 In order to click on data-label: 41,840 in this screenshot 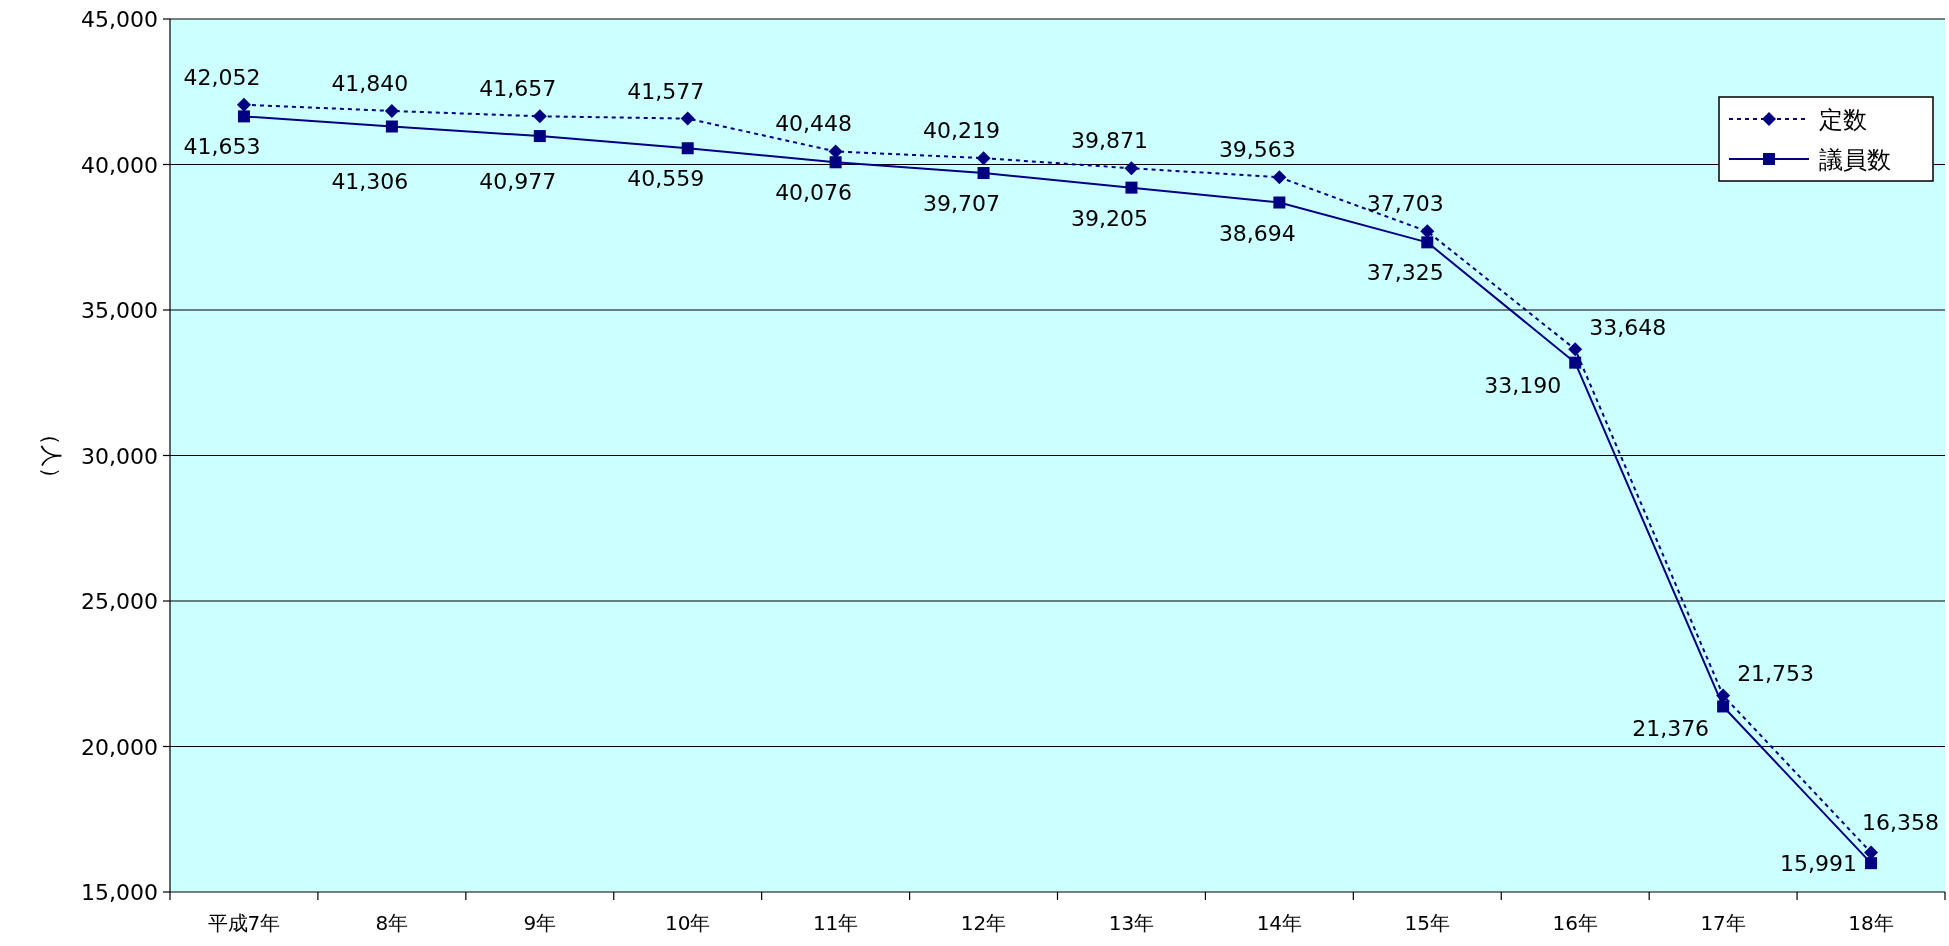, I will do `click(370, 83)`.